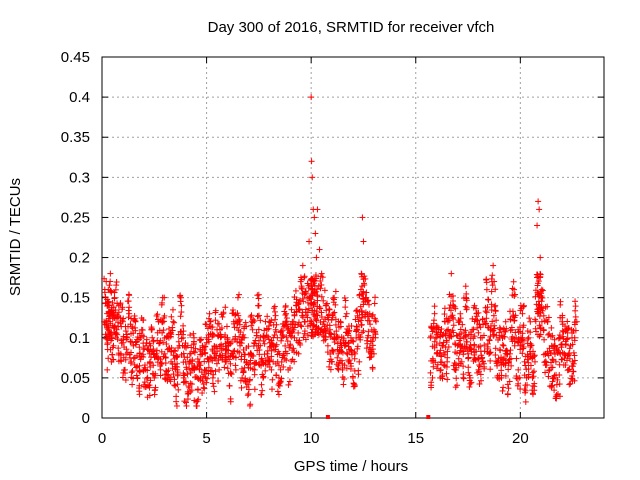  Describe the element at coordinates (15, 237) in the screenshot. I see `y-axis-title: SRMTID / TECUs` at that location.